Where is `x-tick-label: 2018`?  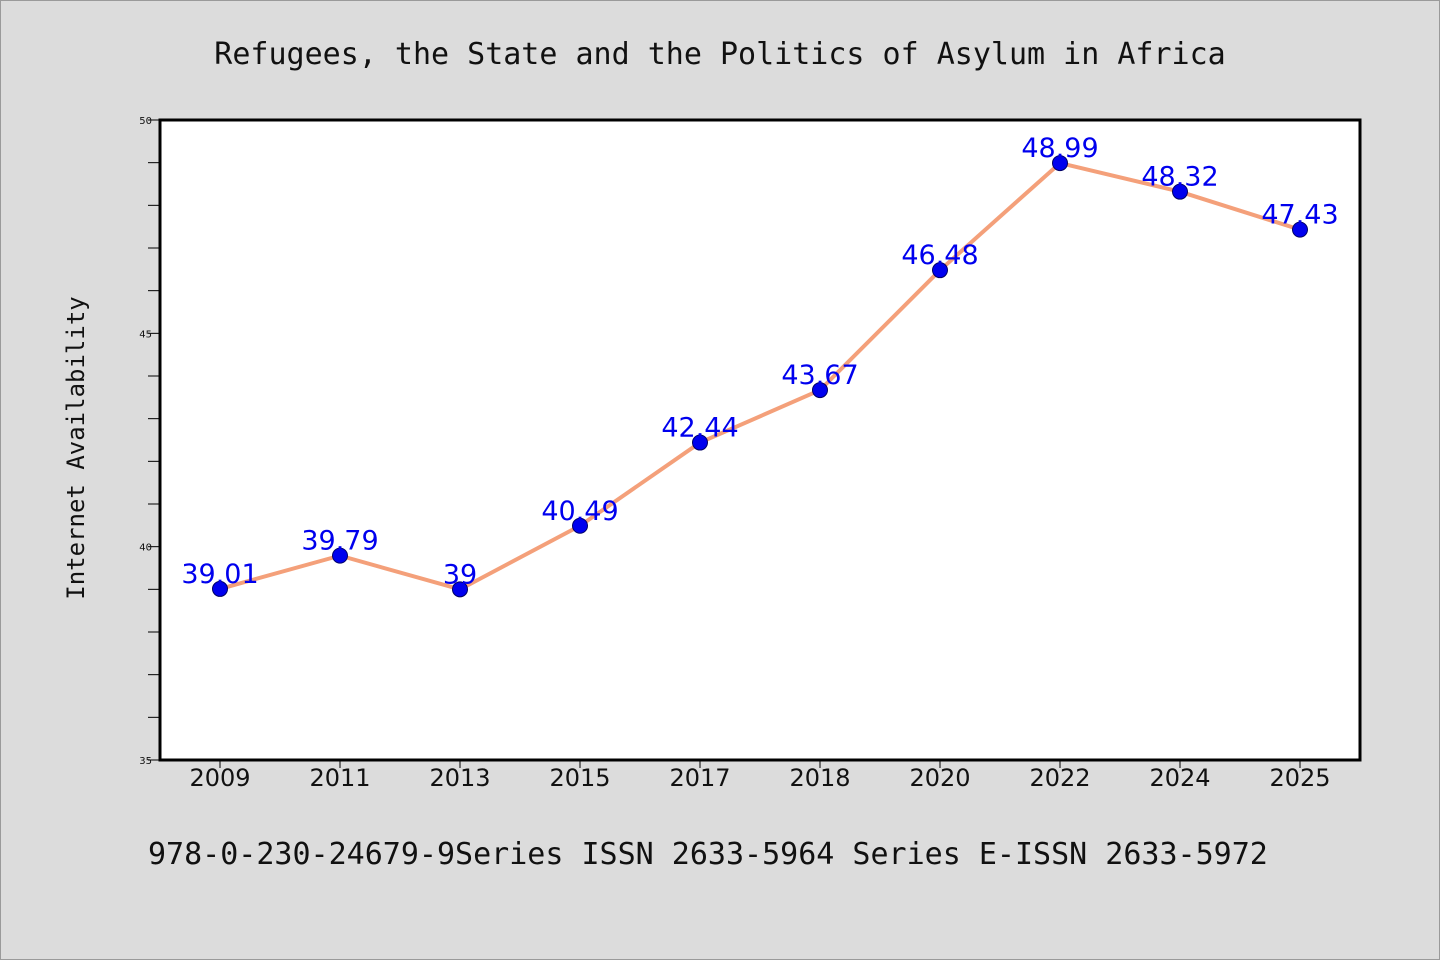
x-tick-label: 2018 is located at coordinates (819, 778).